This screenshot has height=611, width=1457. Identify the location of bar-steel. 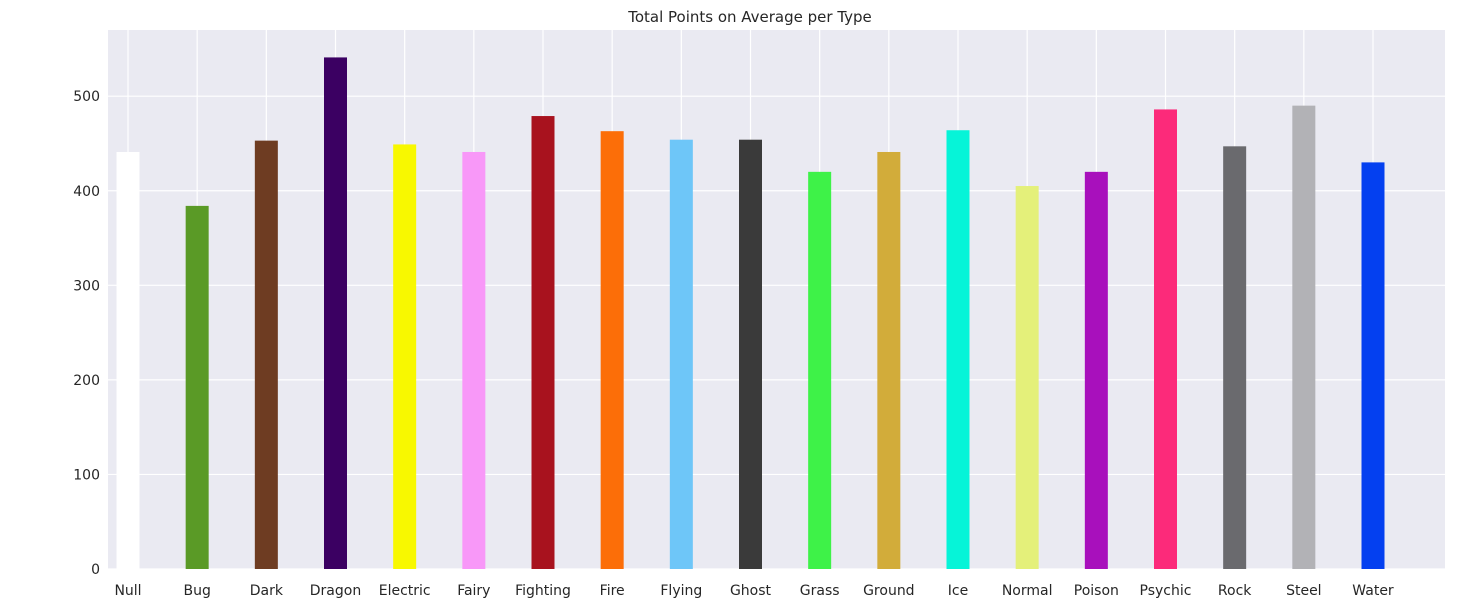
(1304, 337).